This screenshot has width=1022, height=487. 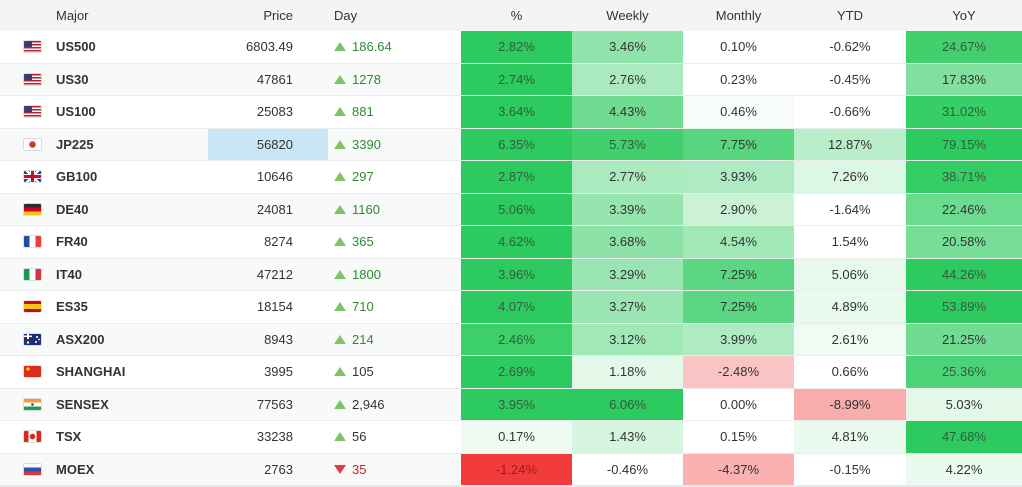 I want to click on table-row-fr40: FR40 8274 365 4.62% 3.68% 4.54% 1.54% 20.58%, so click(x=511, y=241).